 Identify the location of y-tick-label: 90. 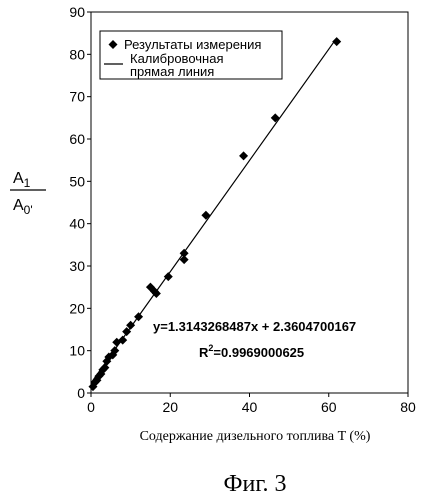
(77, 12).